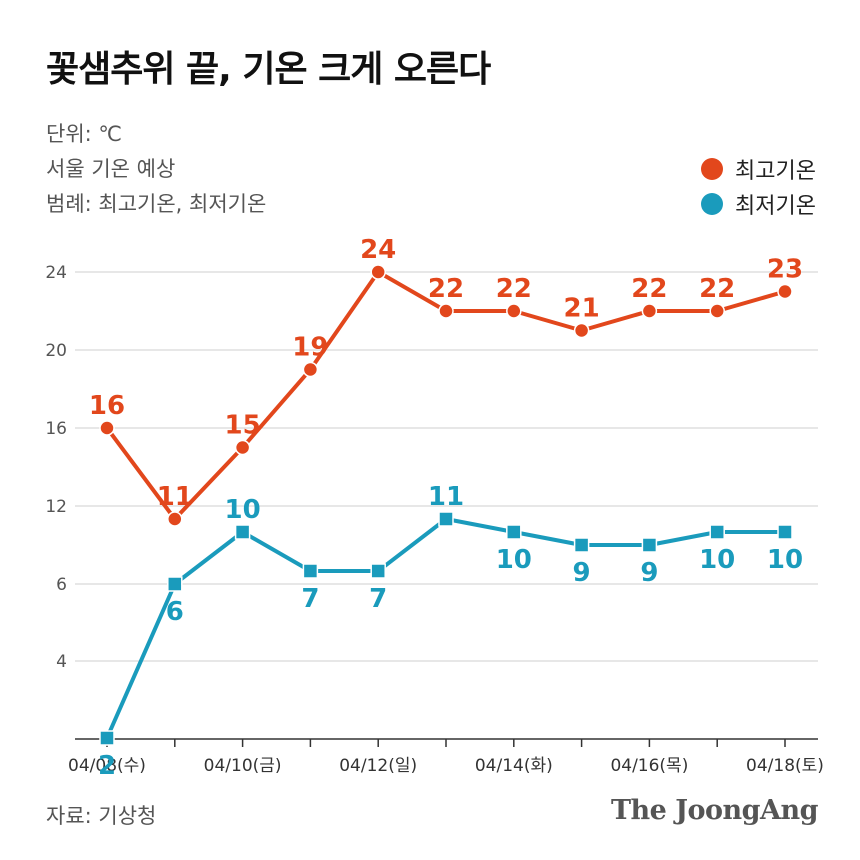 This screenshot has height=860, width=860. Describe the element at coordinates (775, 206) in the screenshot. I see `legend-low-label: 최저기온` at that location.